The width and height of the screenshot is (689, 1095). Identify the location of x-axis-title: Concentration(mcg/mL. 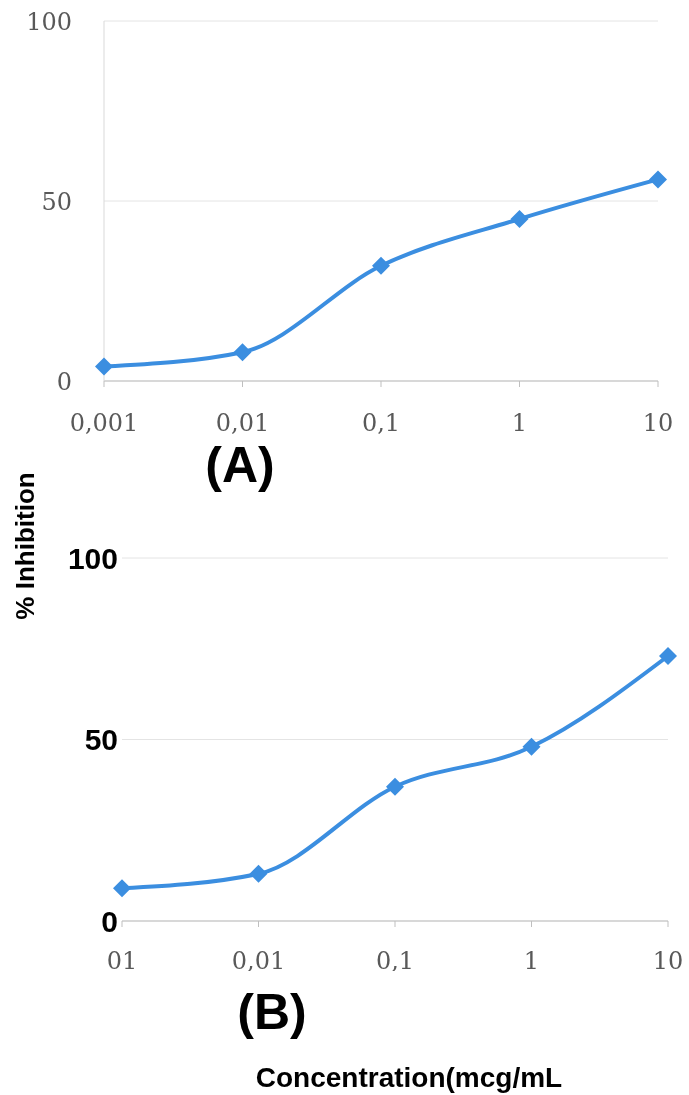
(409, 1077).